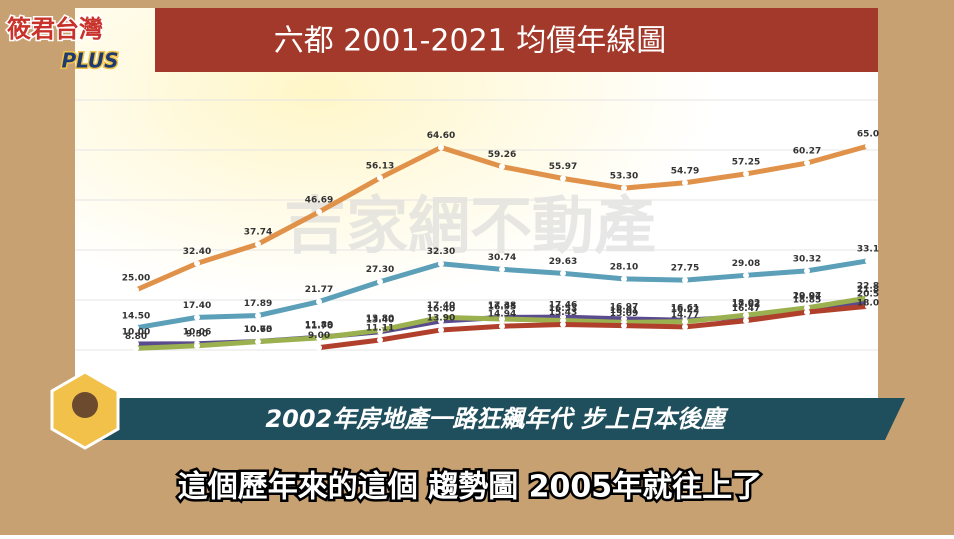 Image resolution: width=954 pixels, height=539 pixels. What do you see at coordinates (868, 290) in the screenshot?
I see `data-label: 21.8` at bounding box center [868, 290].